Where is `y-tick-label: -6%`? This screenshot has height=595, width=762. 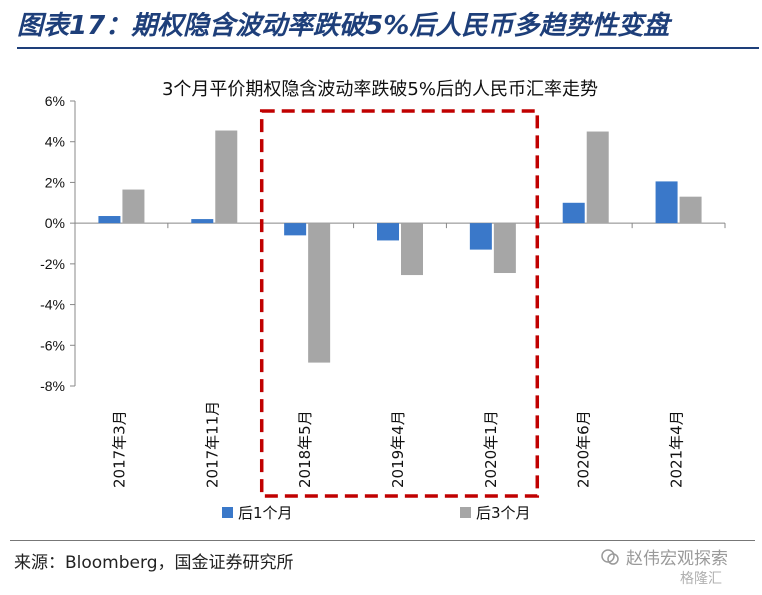 y-tick-label: -6% is located at coordinates (52, 345).